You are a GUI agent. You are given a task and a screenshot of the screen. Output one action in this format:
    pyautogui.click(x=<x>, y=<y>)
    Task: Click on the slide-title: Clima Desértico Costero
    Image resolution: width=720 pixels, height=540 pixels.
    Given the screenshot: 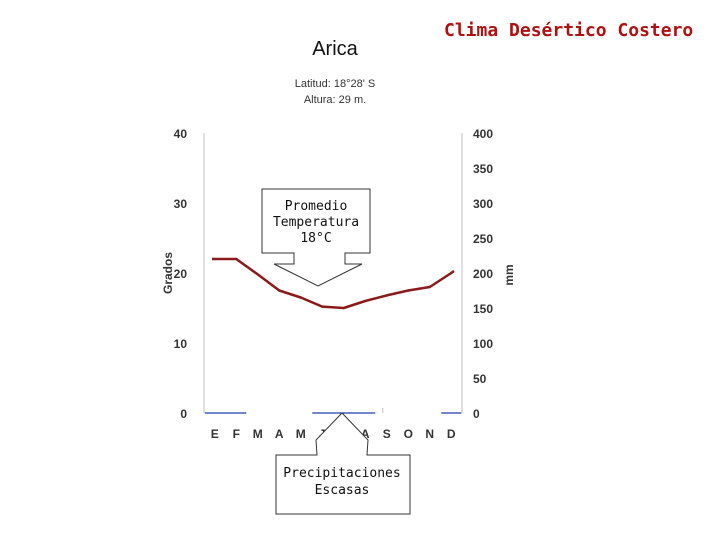 What is the action you would take?
    pyautogui.click(x=569, y=30)
    